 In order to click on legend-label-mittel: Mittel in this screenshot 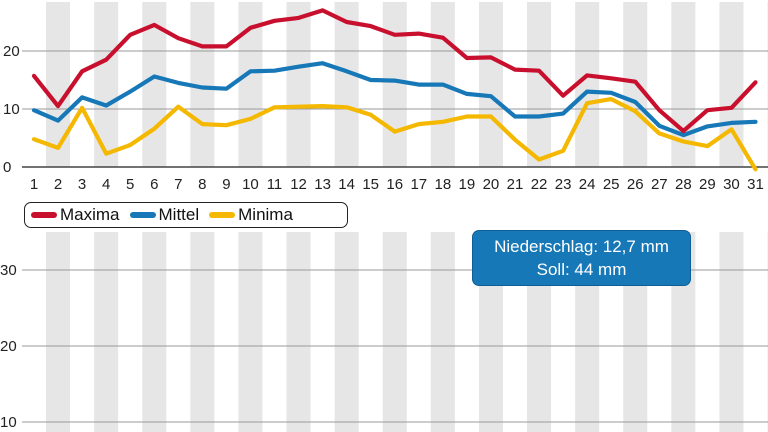, I will do `click(179, 214)`.